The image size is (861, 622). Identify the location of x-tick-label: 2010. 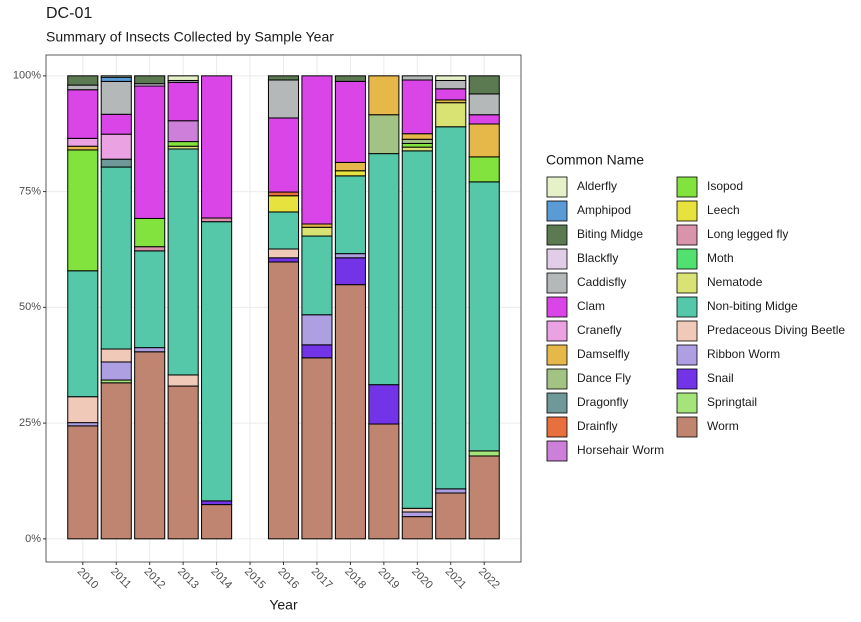
(88, 579).